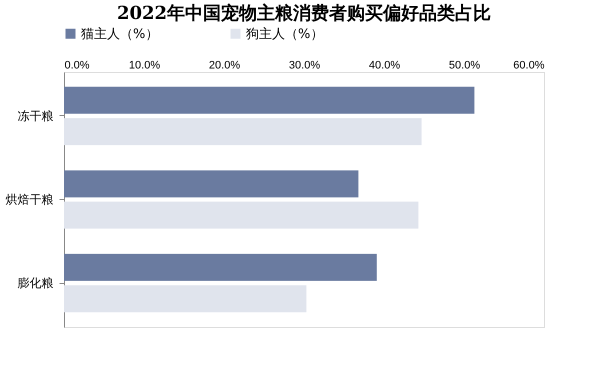 The width and height of the screenshot is (593, 372). Describe the element at coordinates (304, 13) in the screenshot. I see `chart-title: 2022年中国宠物主粮消费者购买偏好品类占比` at that location.